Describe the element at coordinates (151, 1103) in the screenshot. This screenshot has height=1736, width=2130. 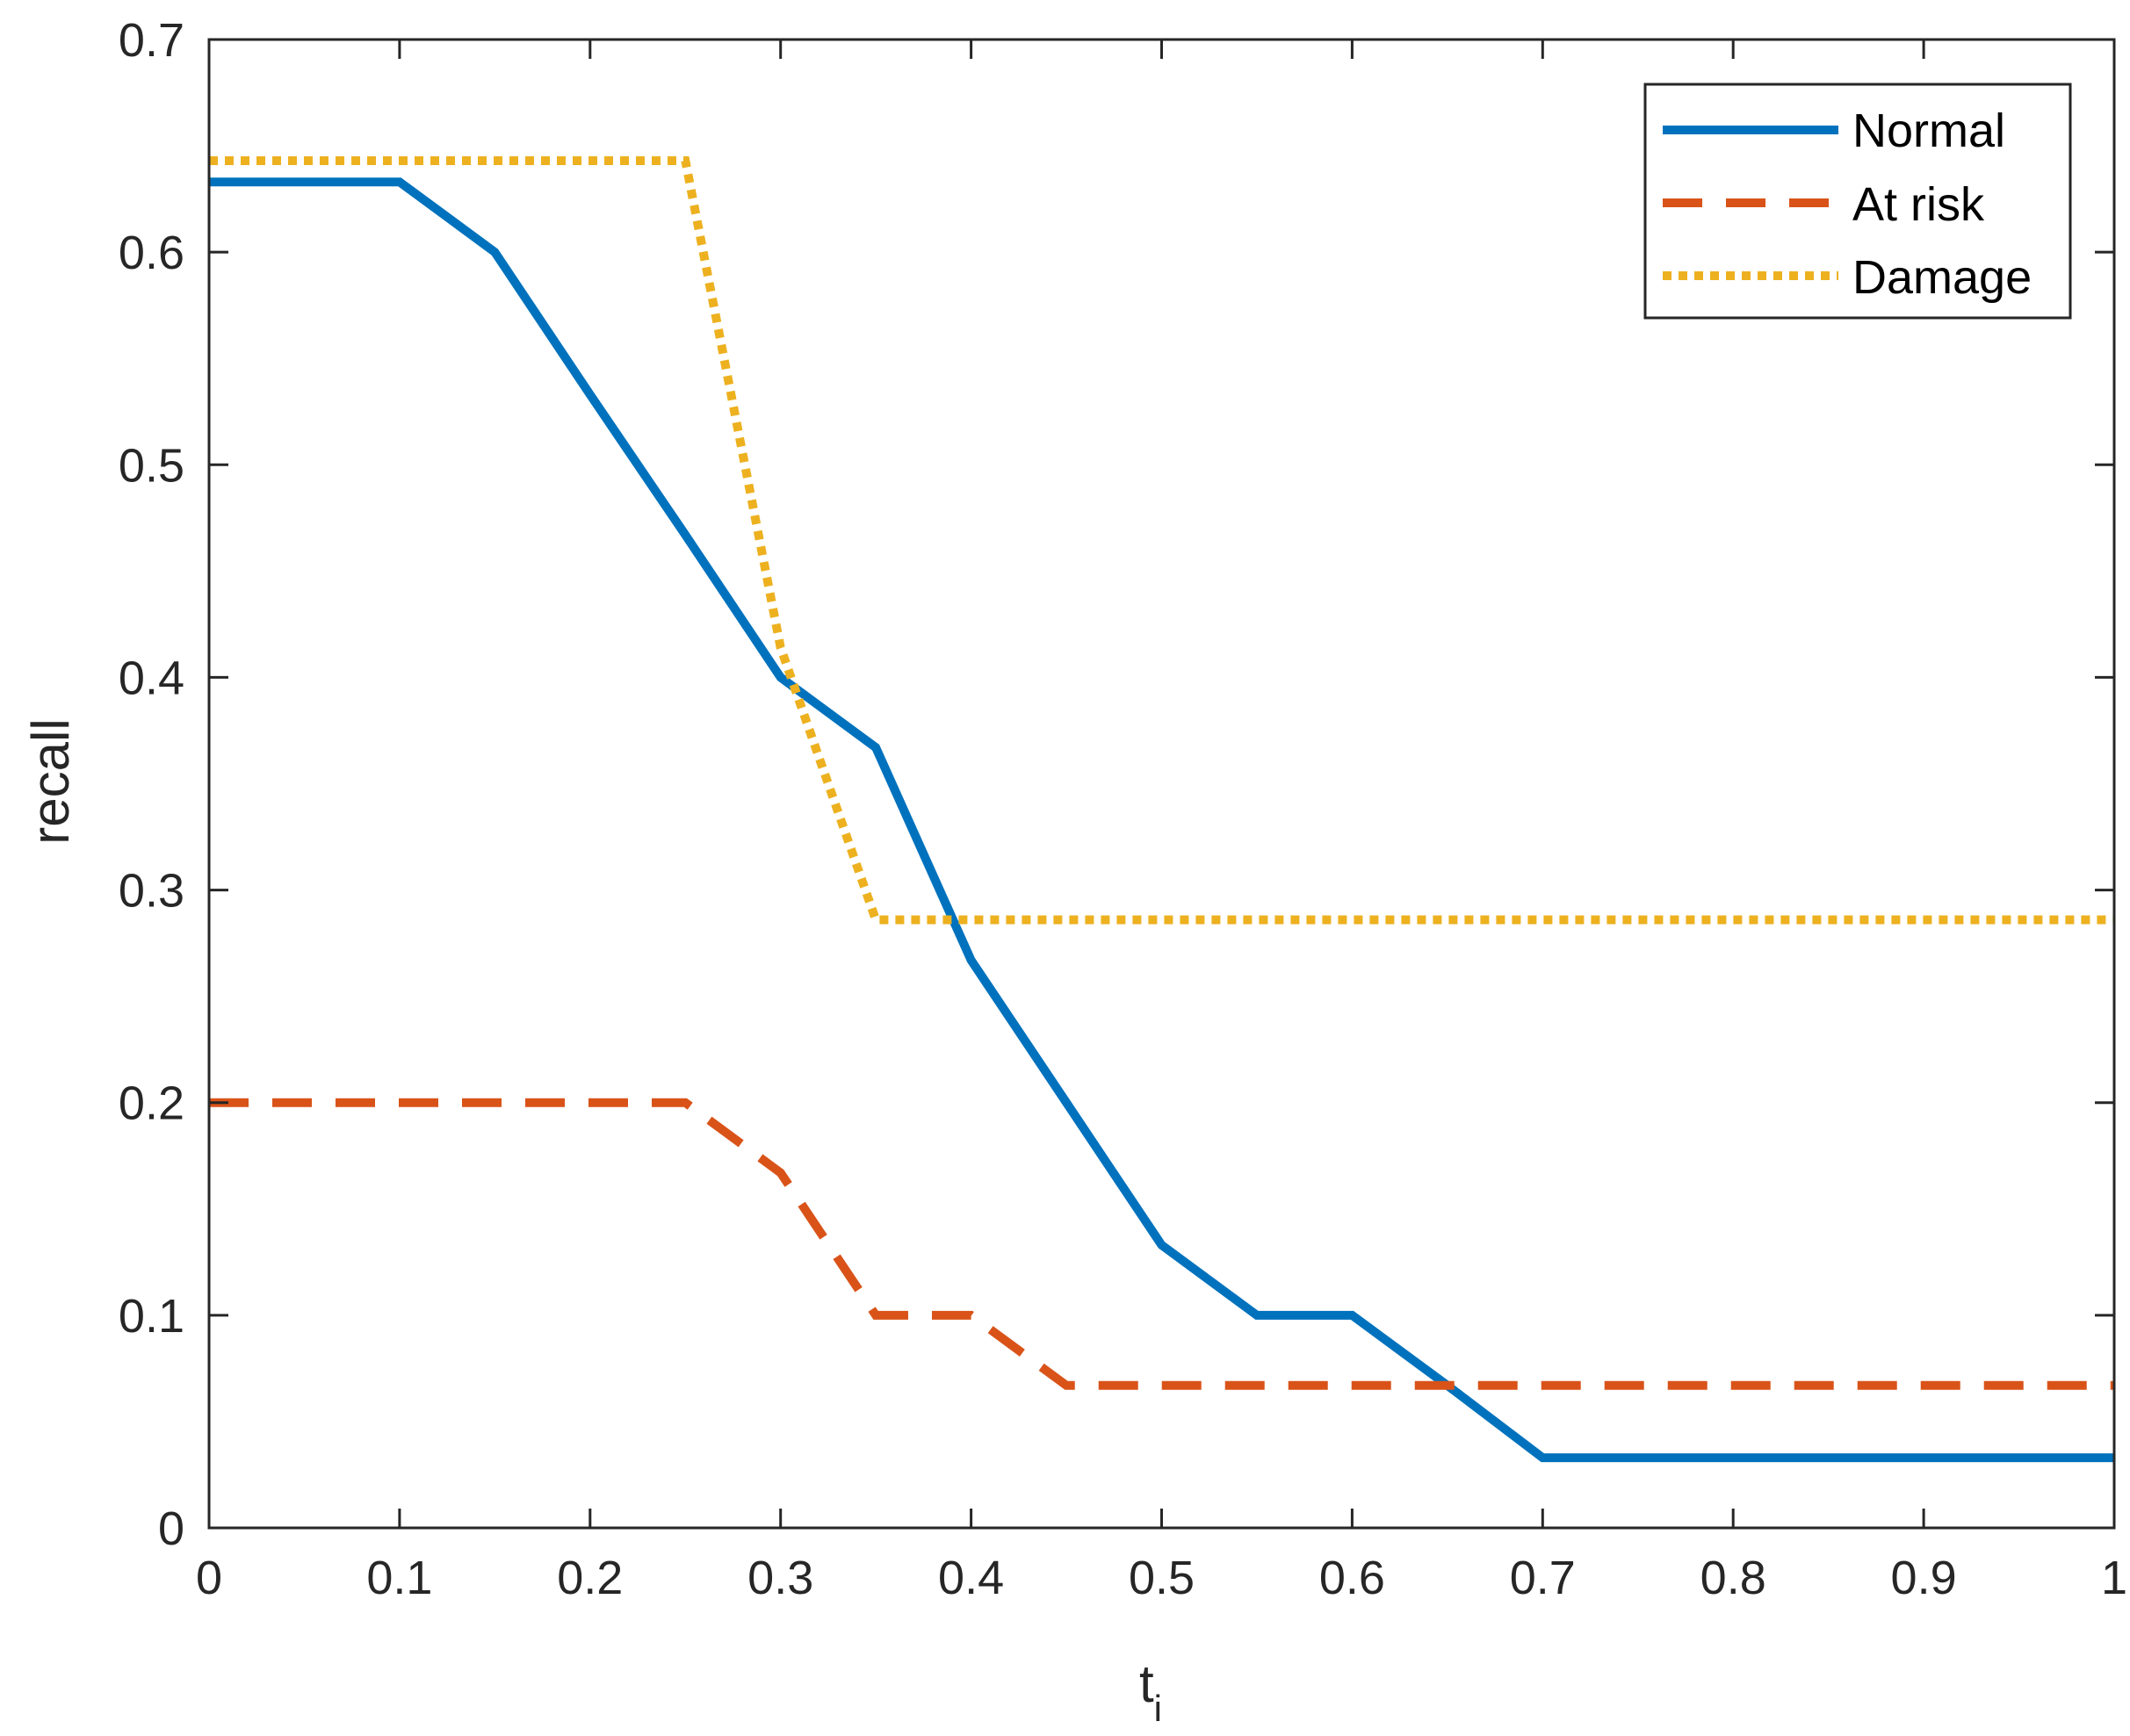
I see `y-tick-label: 0.2` at that location.